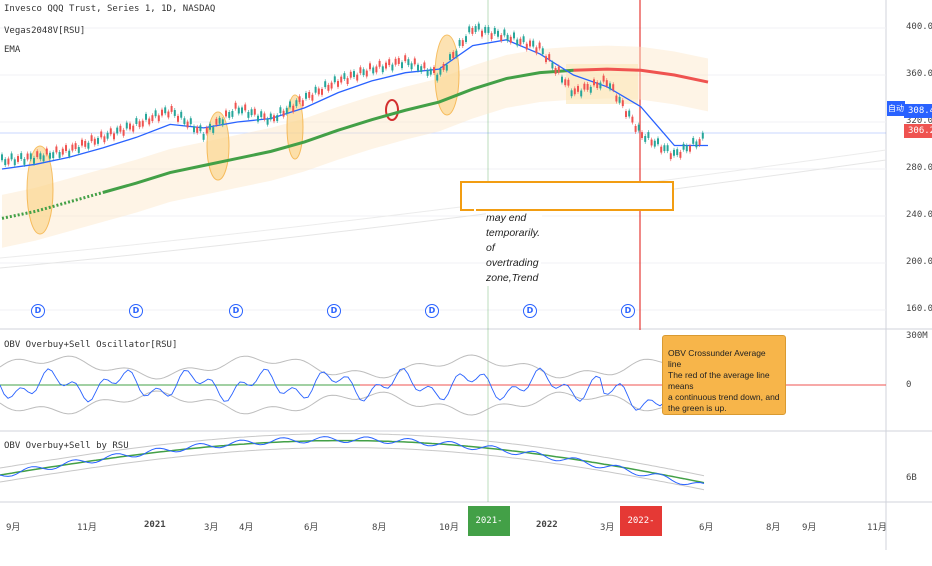 This screenshot has width=932, height=566. I want to click on time-tick-label: 4月, so click(246, 528).